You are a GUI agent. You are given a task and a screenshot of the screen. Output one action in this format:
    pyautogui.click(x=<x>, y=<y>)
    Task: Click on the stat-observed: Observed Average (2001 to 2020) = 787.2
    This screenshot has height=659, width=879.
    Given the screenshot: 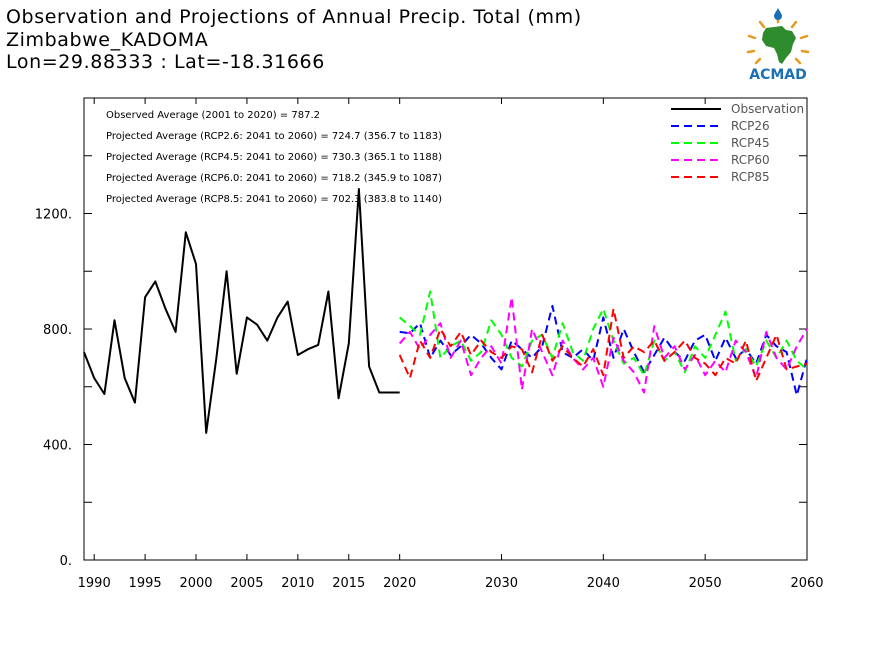 What is the action you would take?
    pyautogui.click(x=213, y=115)
    